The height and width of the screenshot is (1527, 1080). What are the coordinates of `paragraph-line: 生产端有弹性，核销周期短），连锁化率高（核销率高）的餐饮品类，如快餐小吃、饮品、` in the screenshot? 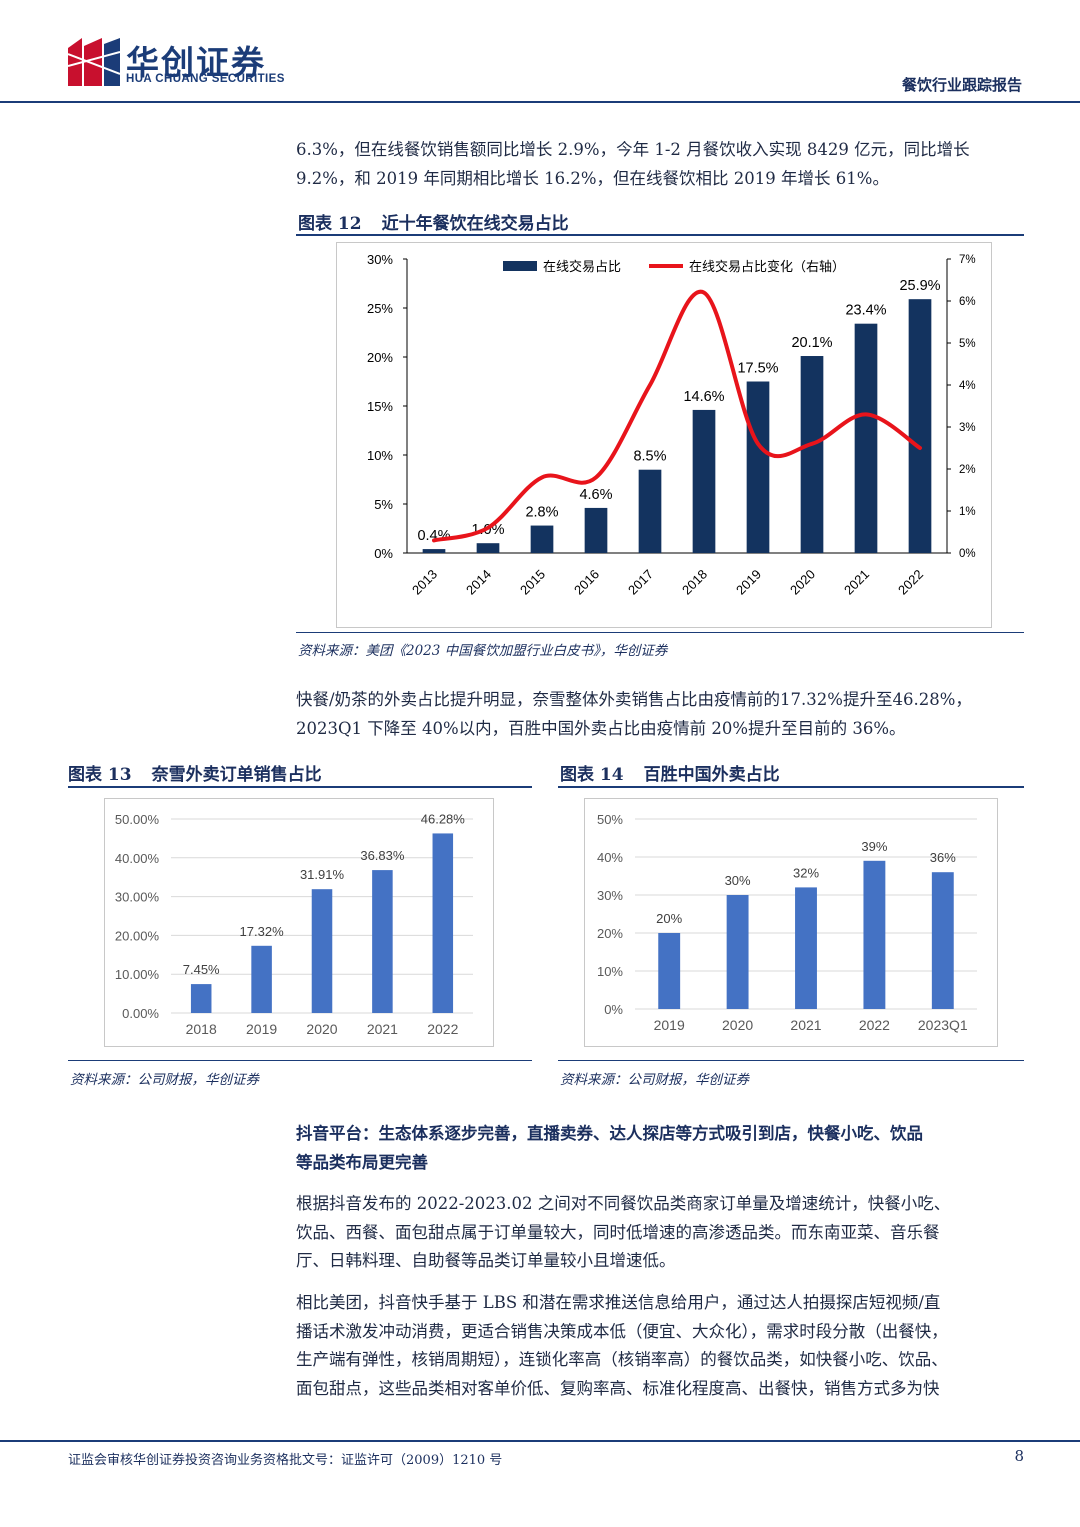 It's located at (622, 1359).